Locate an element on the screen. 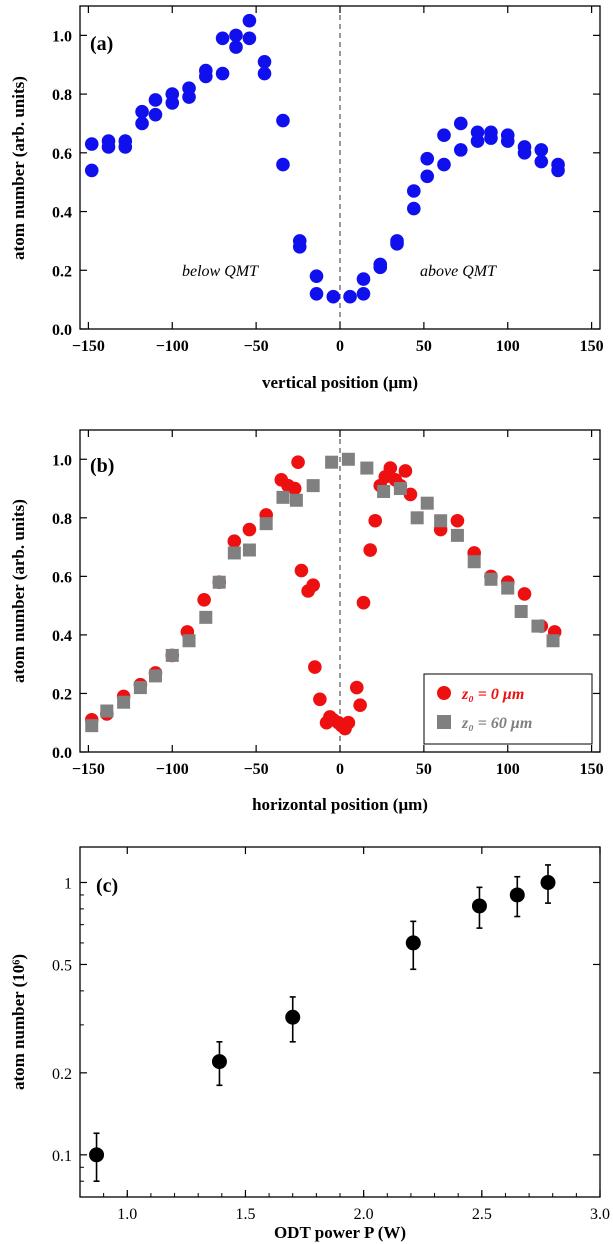  x-tick-label: 2.5 is located at coordinates (482, 1214).